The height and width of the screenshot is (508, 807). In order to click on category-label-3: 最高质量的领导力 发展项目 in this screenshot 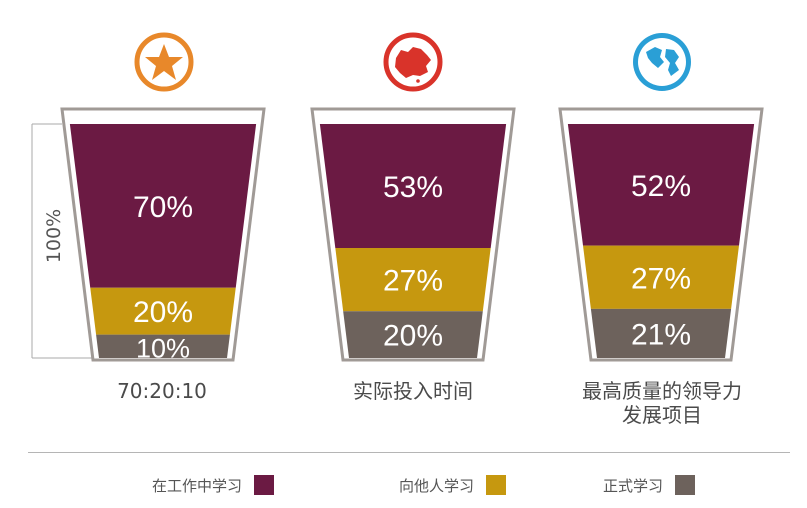, I will do `click(662, 403)`.